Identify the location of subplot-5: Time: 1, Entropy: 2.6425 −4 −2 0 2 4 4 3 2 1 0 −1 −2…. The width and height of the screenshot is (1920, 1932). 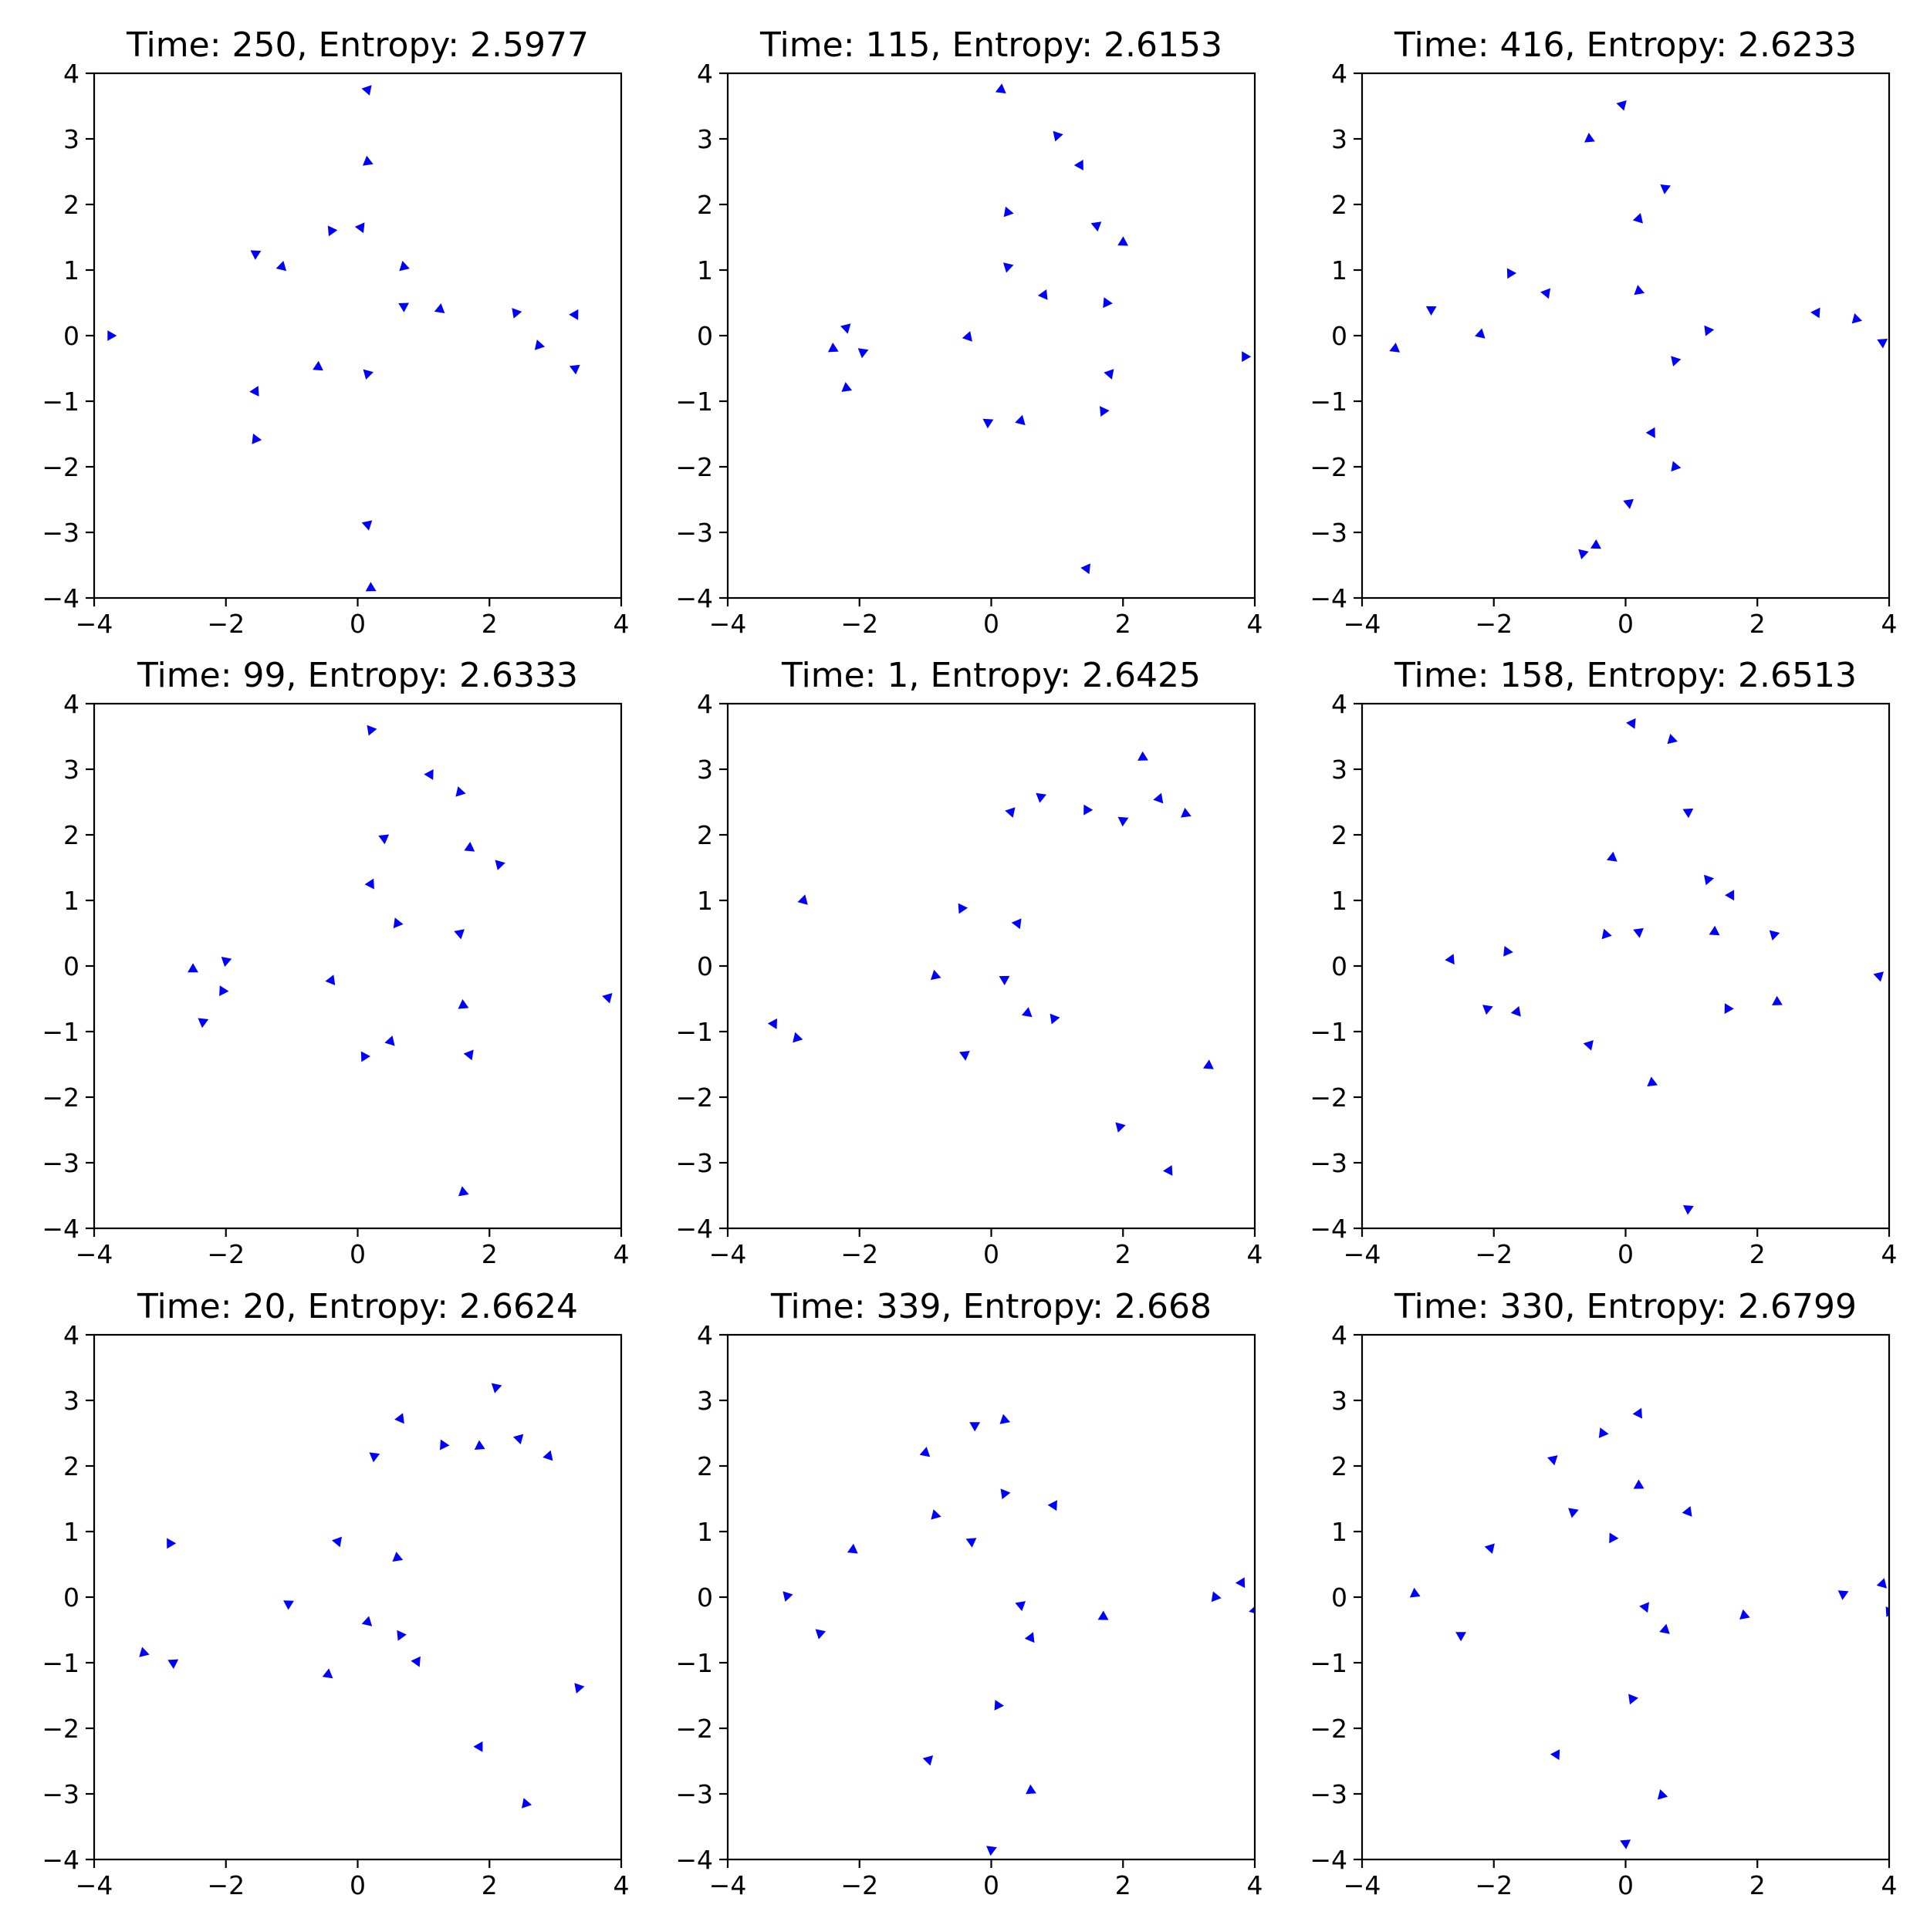
(969, 962).